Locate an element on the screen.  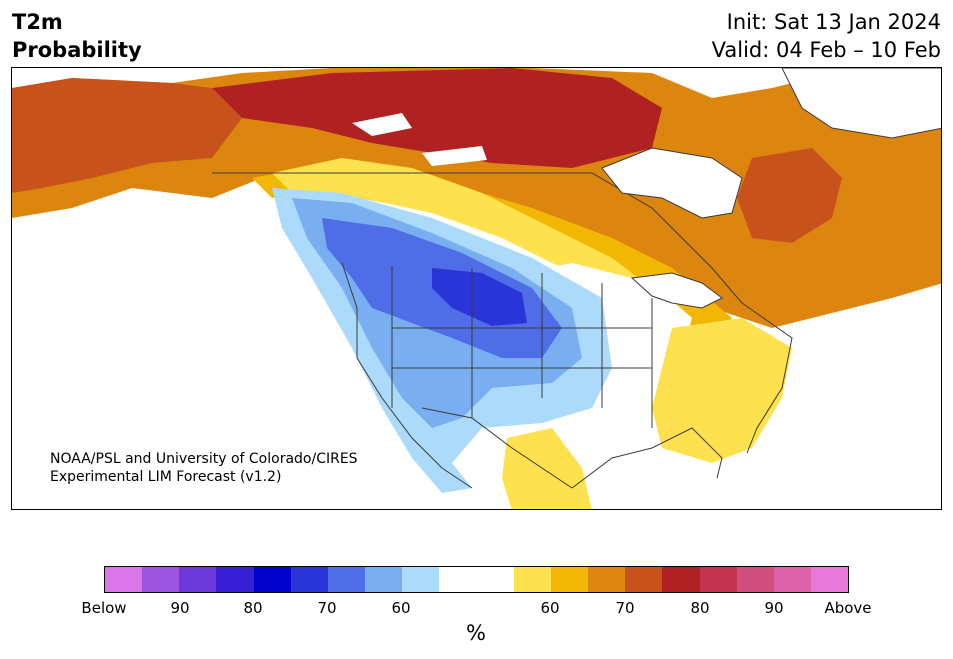
zone-dark-blue is located at coordinates (479, 297).